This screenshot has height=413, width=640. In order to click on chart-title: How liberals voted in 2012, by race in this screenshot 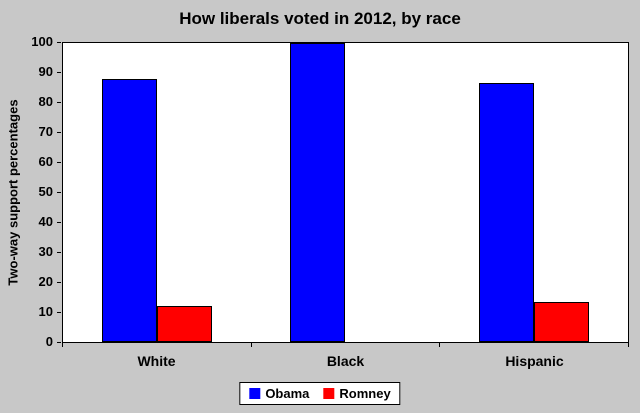, I will do `click(320, 18)`.